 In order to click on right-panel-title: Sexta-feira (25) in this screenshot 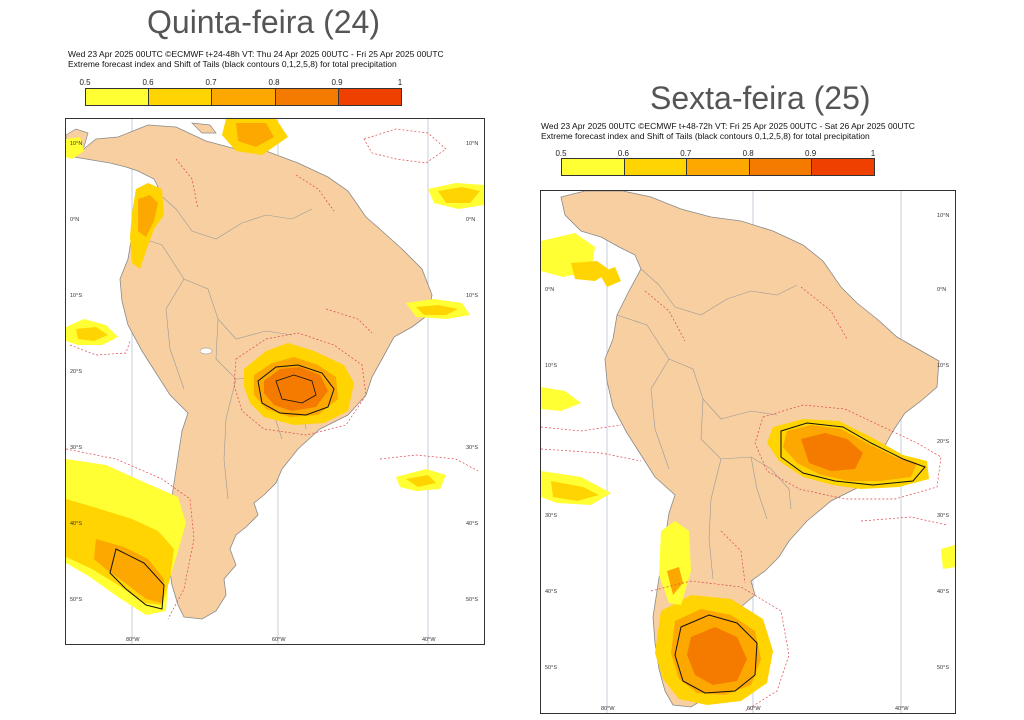, I will do `click(760, 98)`.